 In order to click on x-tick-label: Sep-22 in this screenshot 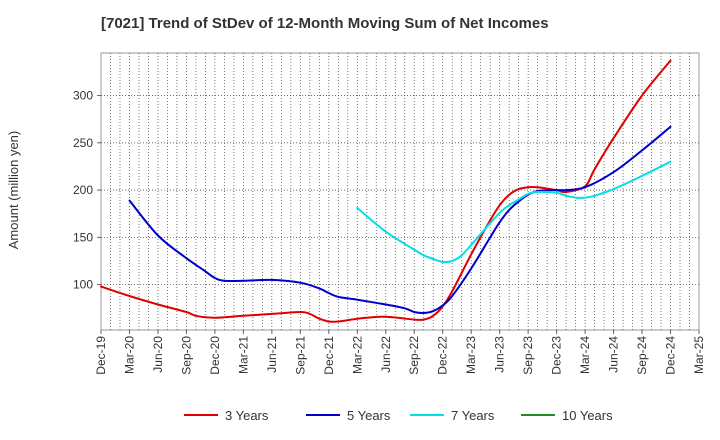, I will do `click(414, 355)`.